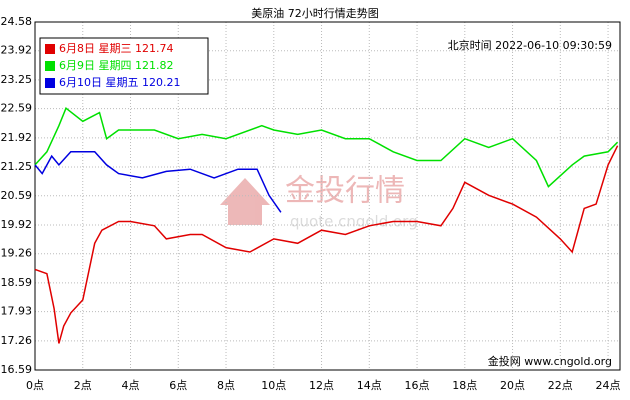 Image resolution: width=630 pixels, height=400 pixels. I want to click on x-tick-label: 12点, so click(321, 385).